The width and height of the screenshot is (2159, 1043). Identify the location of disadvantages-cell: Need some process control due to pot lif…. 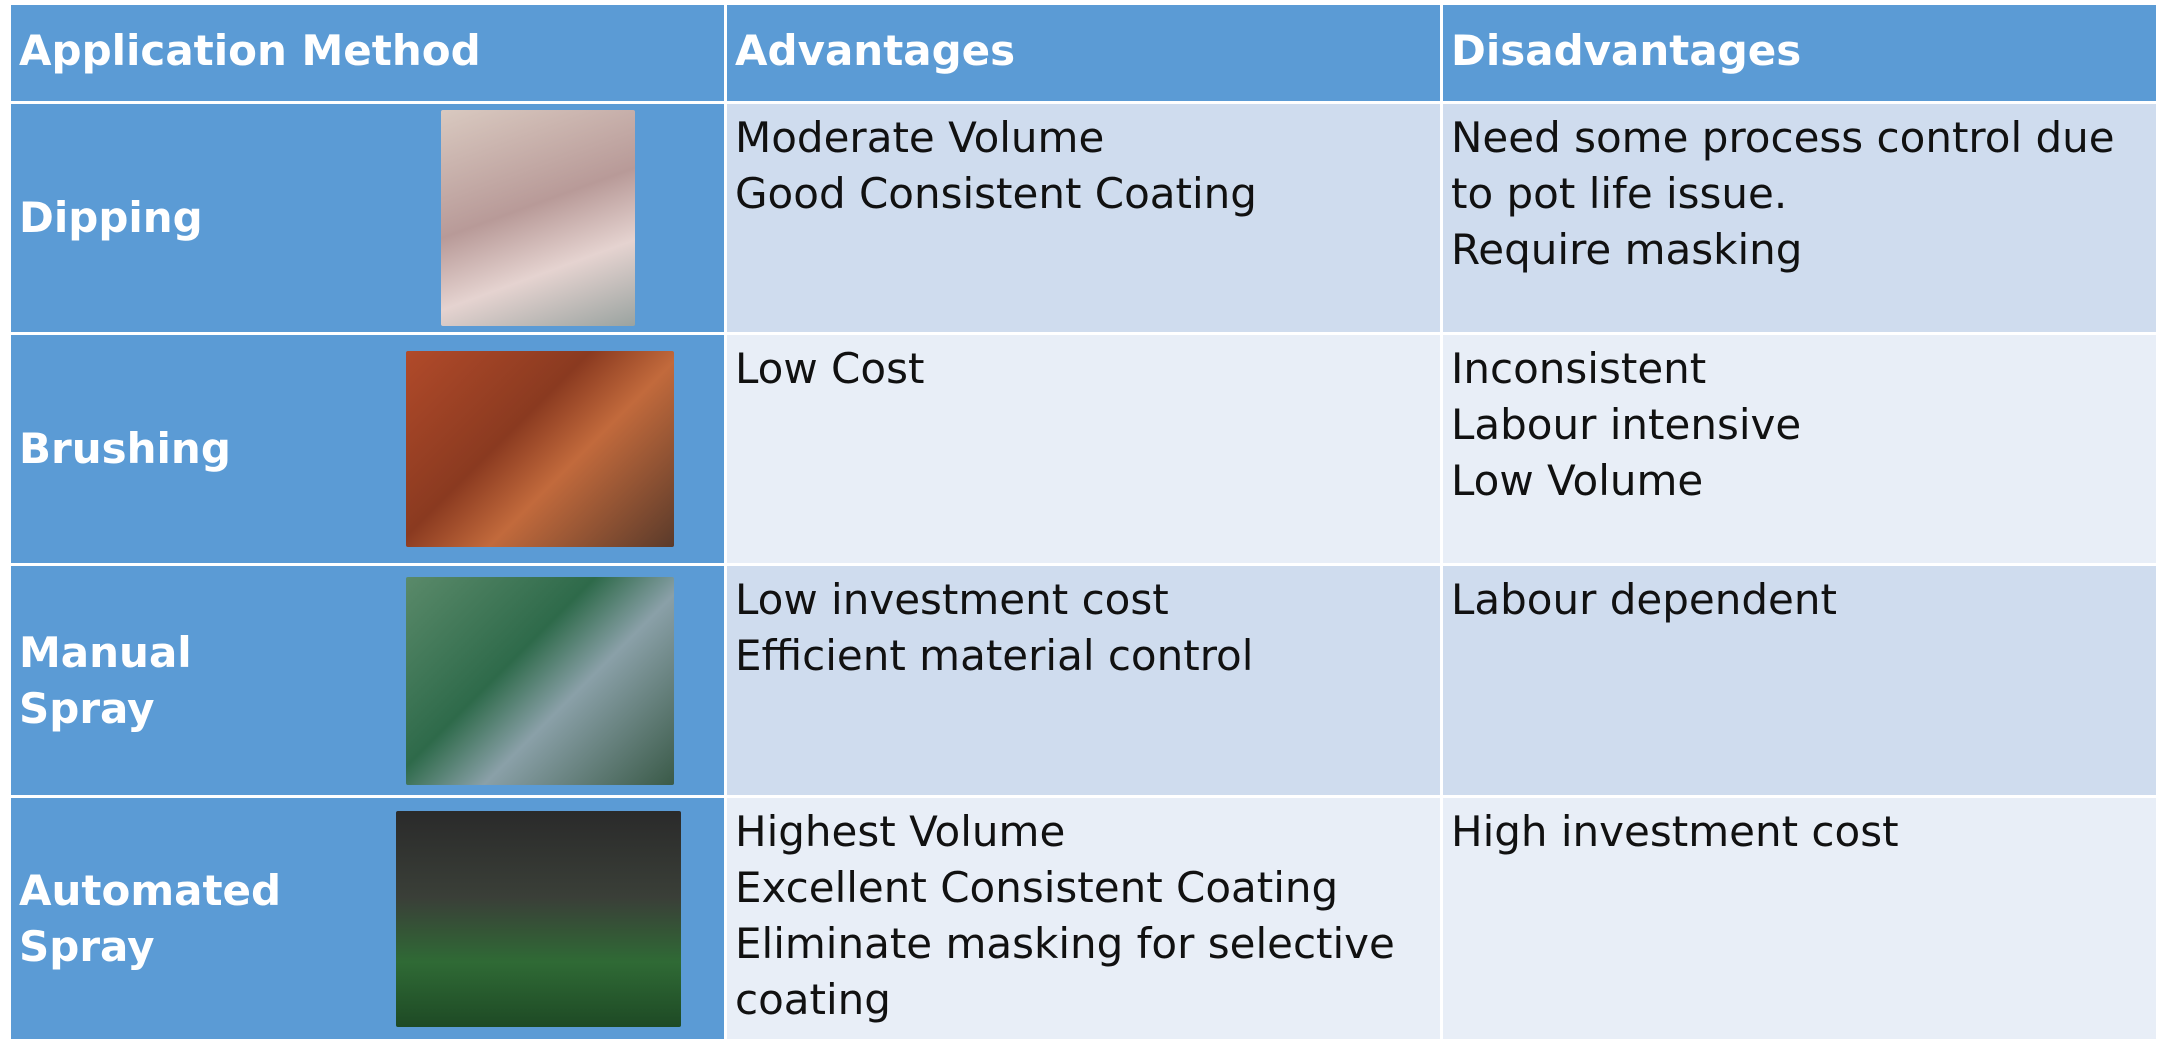
(1799, 218).